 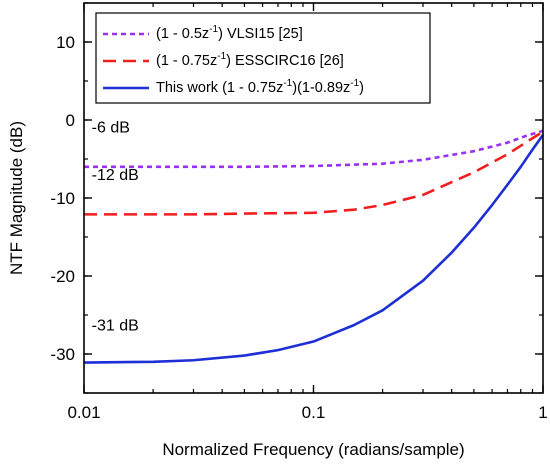 I want to click on y-tick-label: -10, so click(x=62, y=198).